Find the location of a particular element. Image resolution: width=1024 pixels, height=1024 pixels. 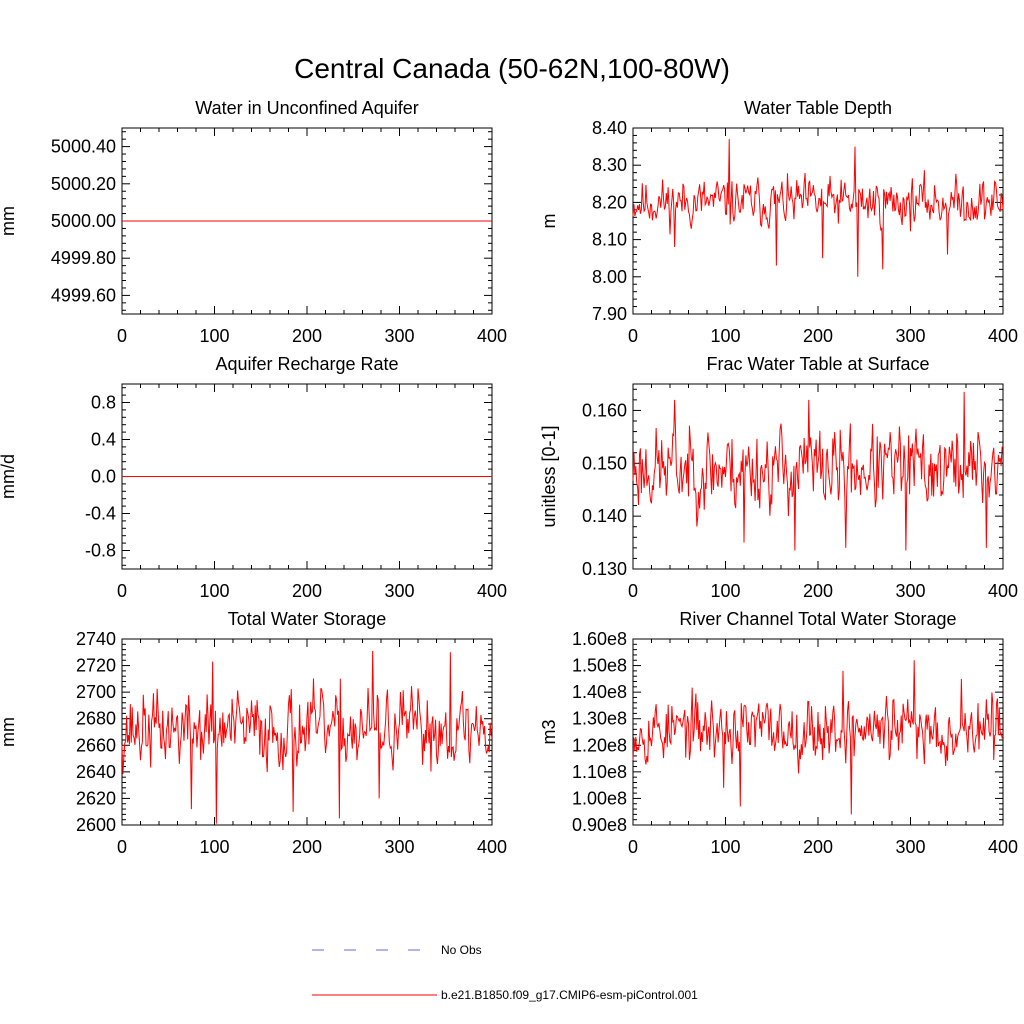

y-tick-label: 1.40e8 is located at coordinates (599, 692).